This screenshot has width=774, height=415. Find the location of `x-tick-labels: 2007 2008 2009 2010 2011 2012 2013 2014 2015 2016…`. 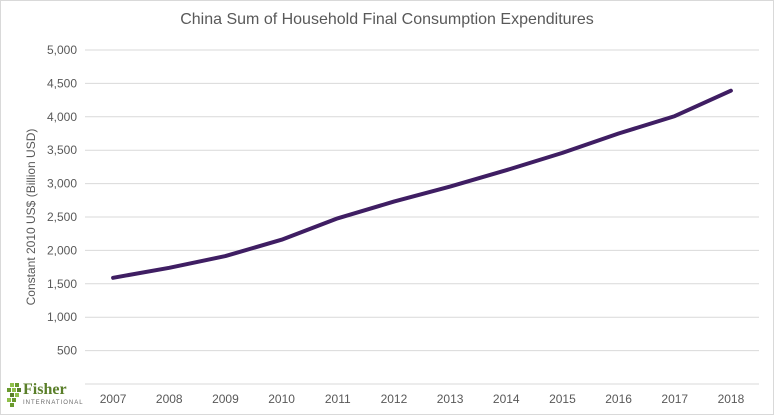

x-tick-labels: 2007 2008 2009 2010 2011 2012 2013 2014 2015 2016… is located at coordinates (422, 399).